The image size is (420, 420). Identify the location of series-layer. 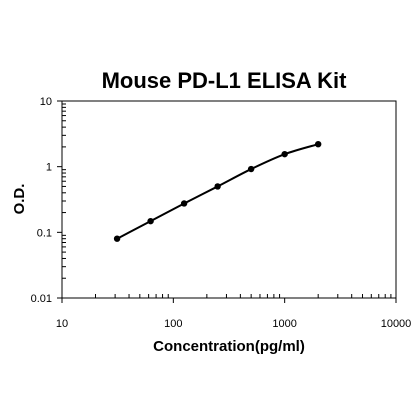
(217, 191).